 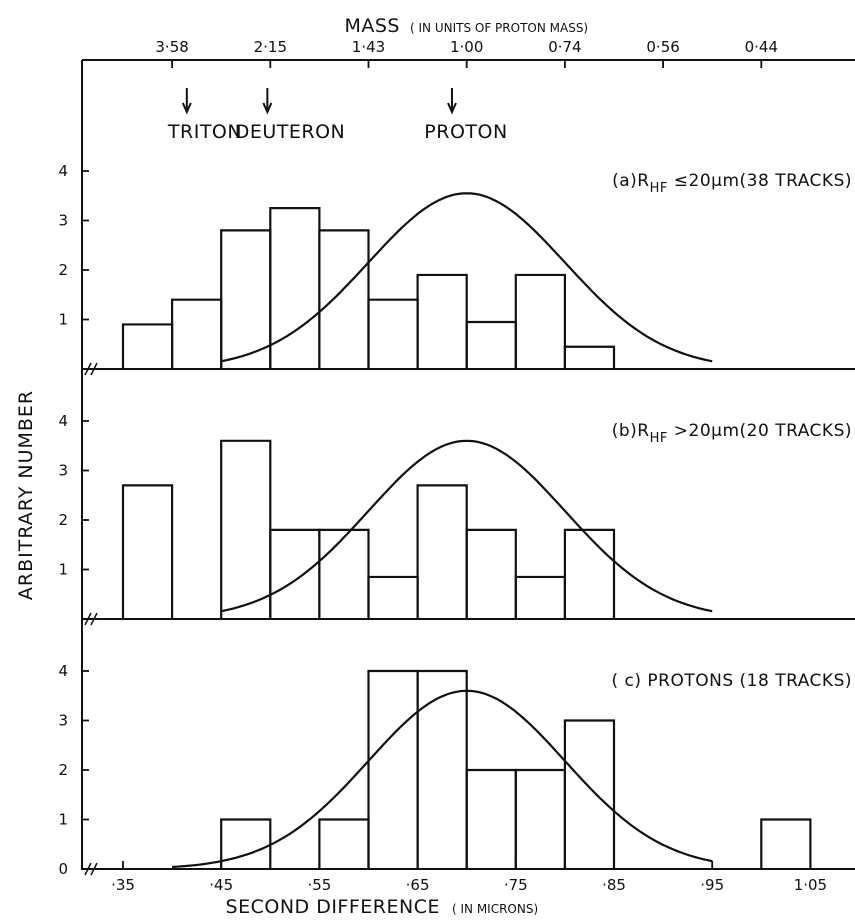 I want to click on x-axis-title: SECOND DIFFERENCE, so click(x=333, y=907).